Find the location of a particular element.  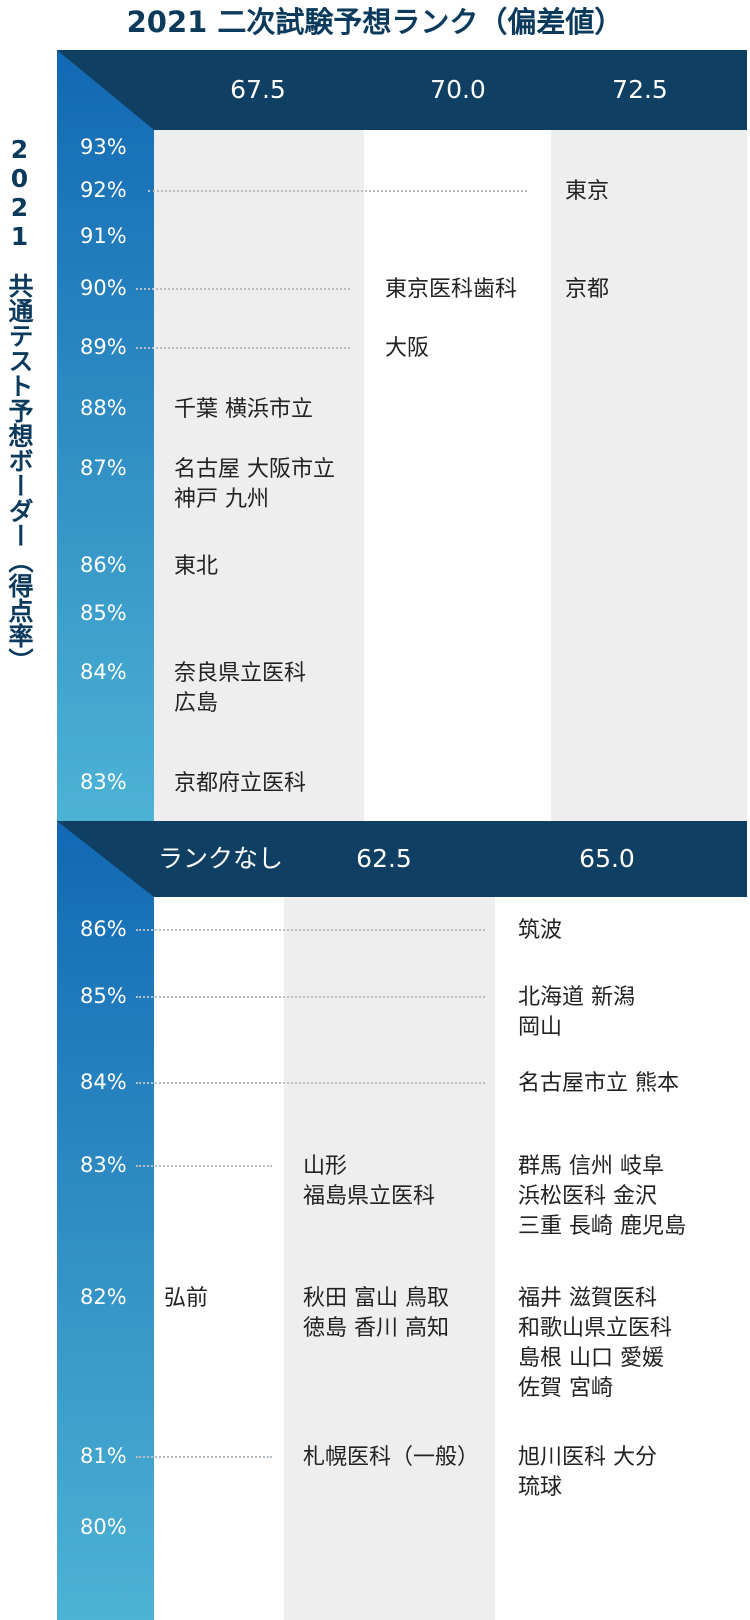

top-university-group: 東北 is located at coordinates (196, 567).